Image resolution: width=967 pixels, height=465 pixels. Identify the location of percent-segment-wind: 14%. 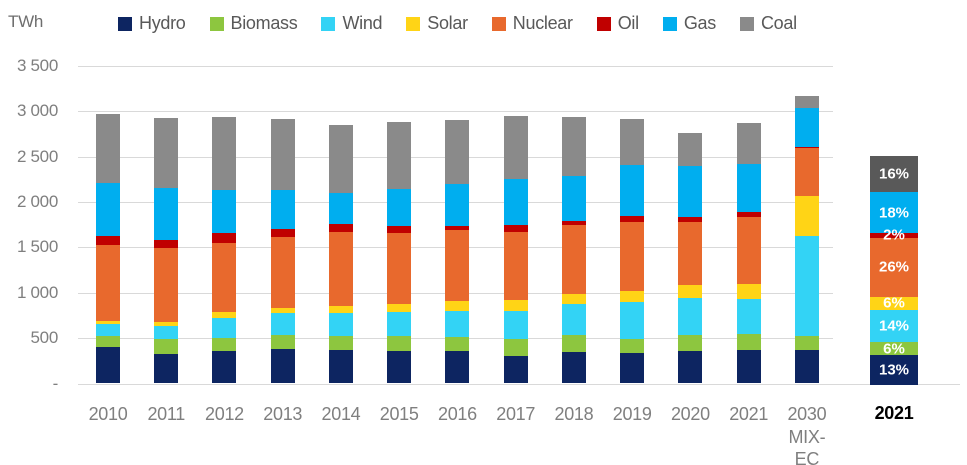
(894, 326).